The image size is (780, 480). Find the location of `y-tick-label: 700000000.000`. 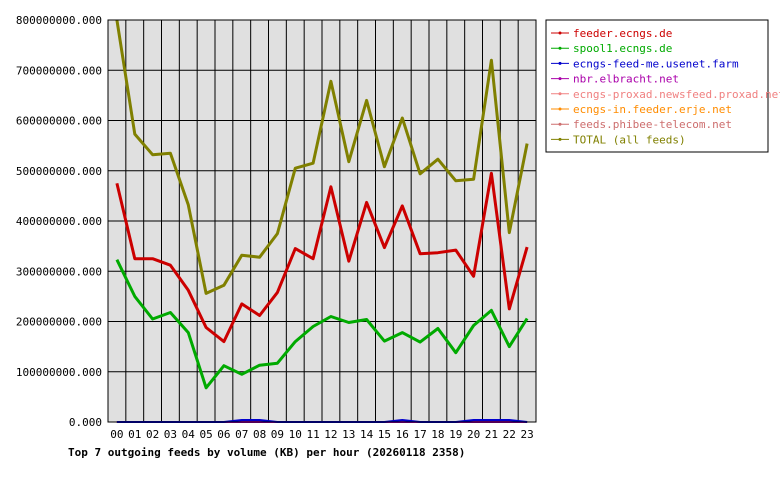

y-tick-label: 700000000.000 is located at coordinates (59, 70).